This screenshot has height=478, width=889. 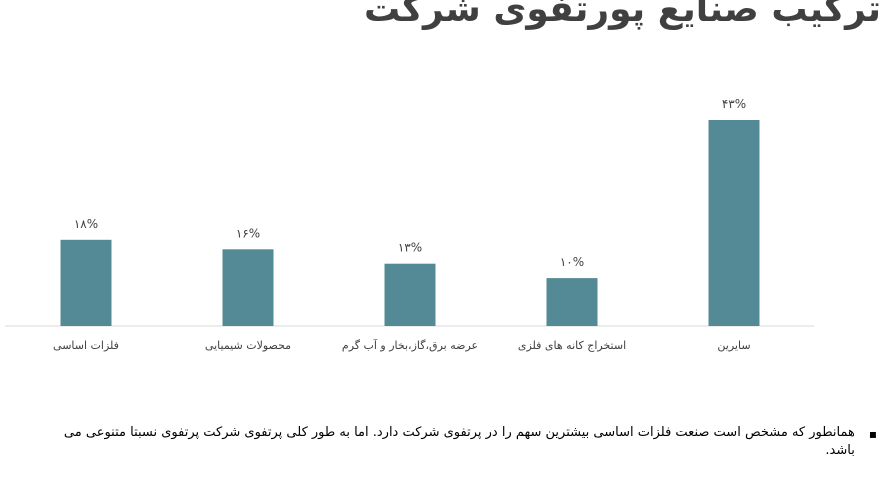 I want to click on data-label: ۱۰%, so click(x=572, y=262).